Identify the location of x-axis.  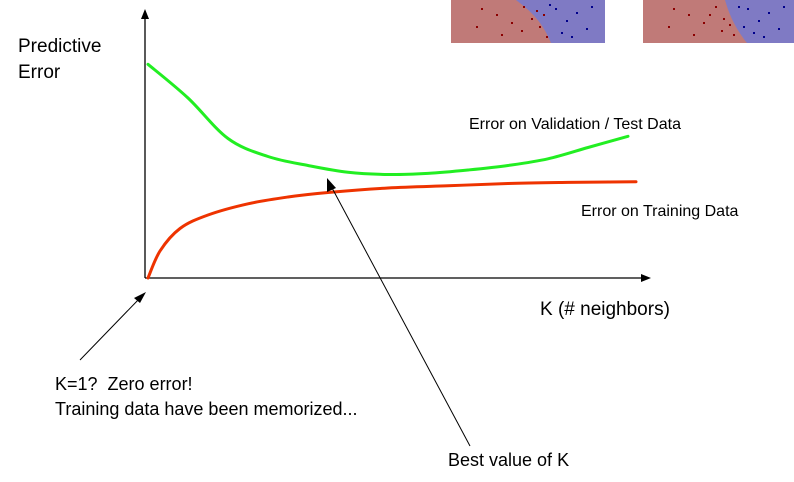
(398, 278).